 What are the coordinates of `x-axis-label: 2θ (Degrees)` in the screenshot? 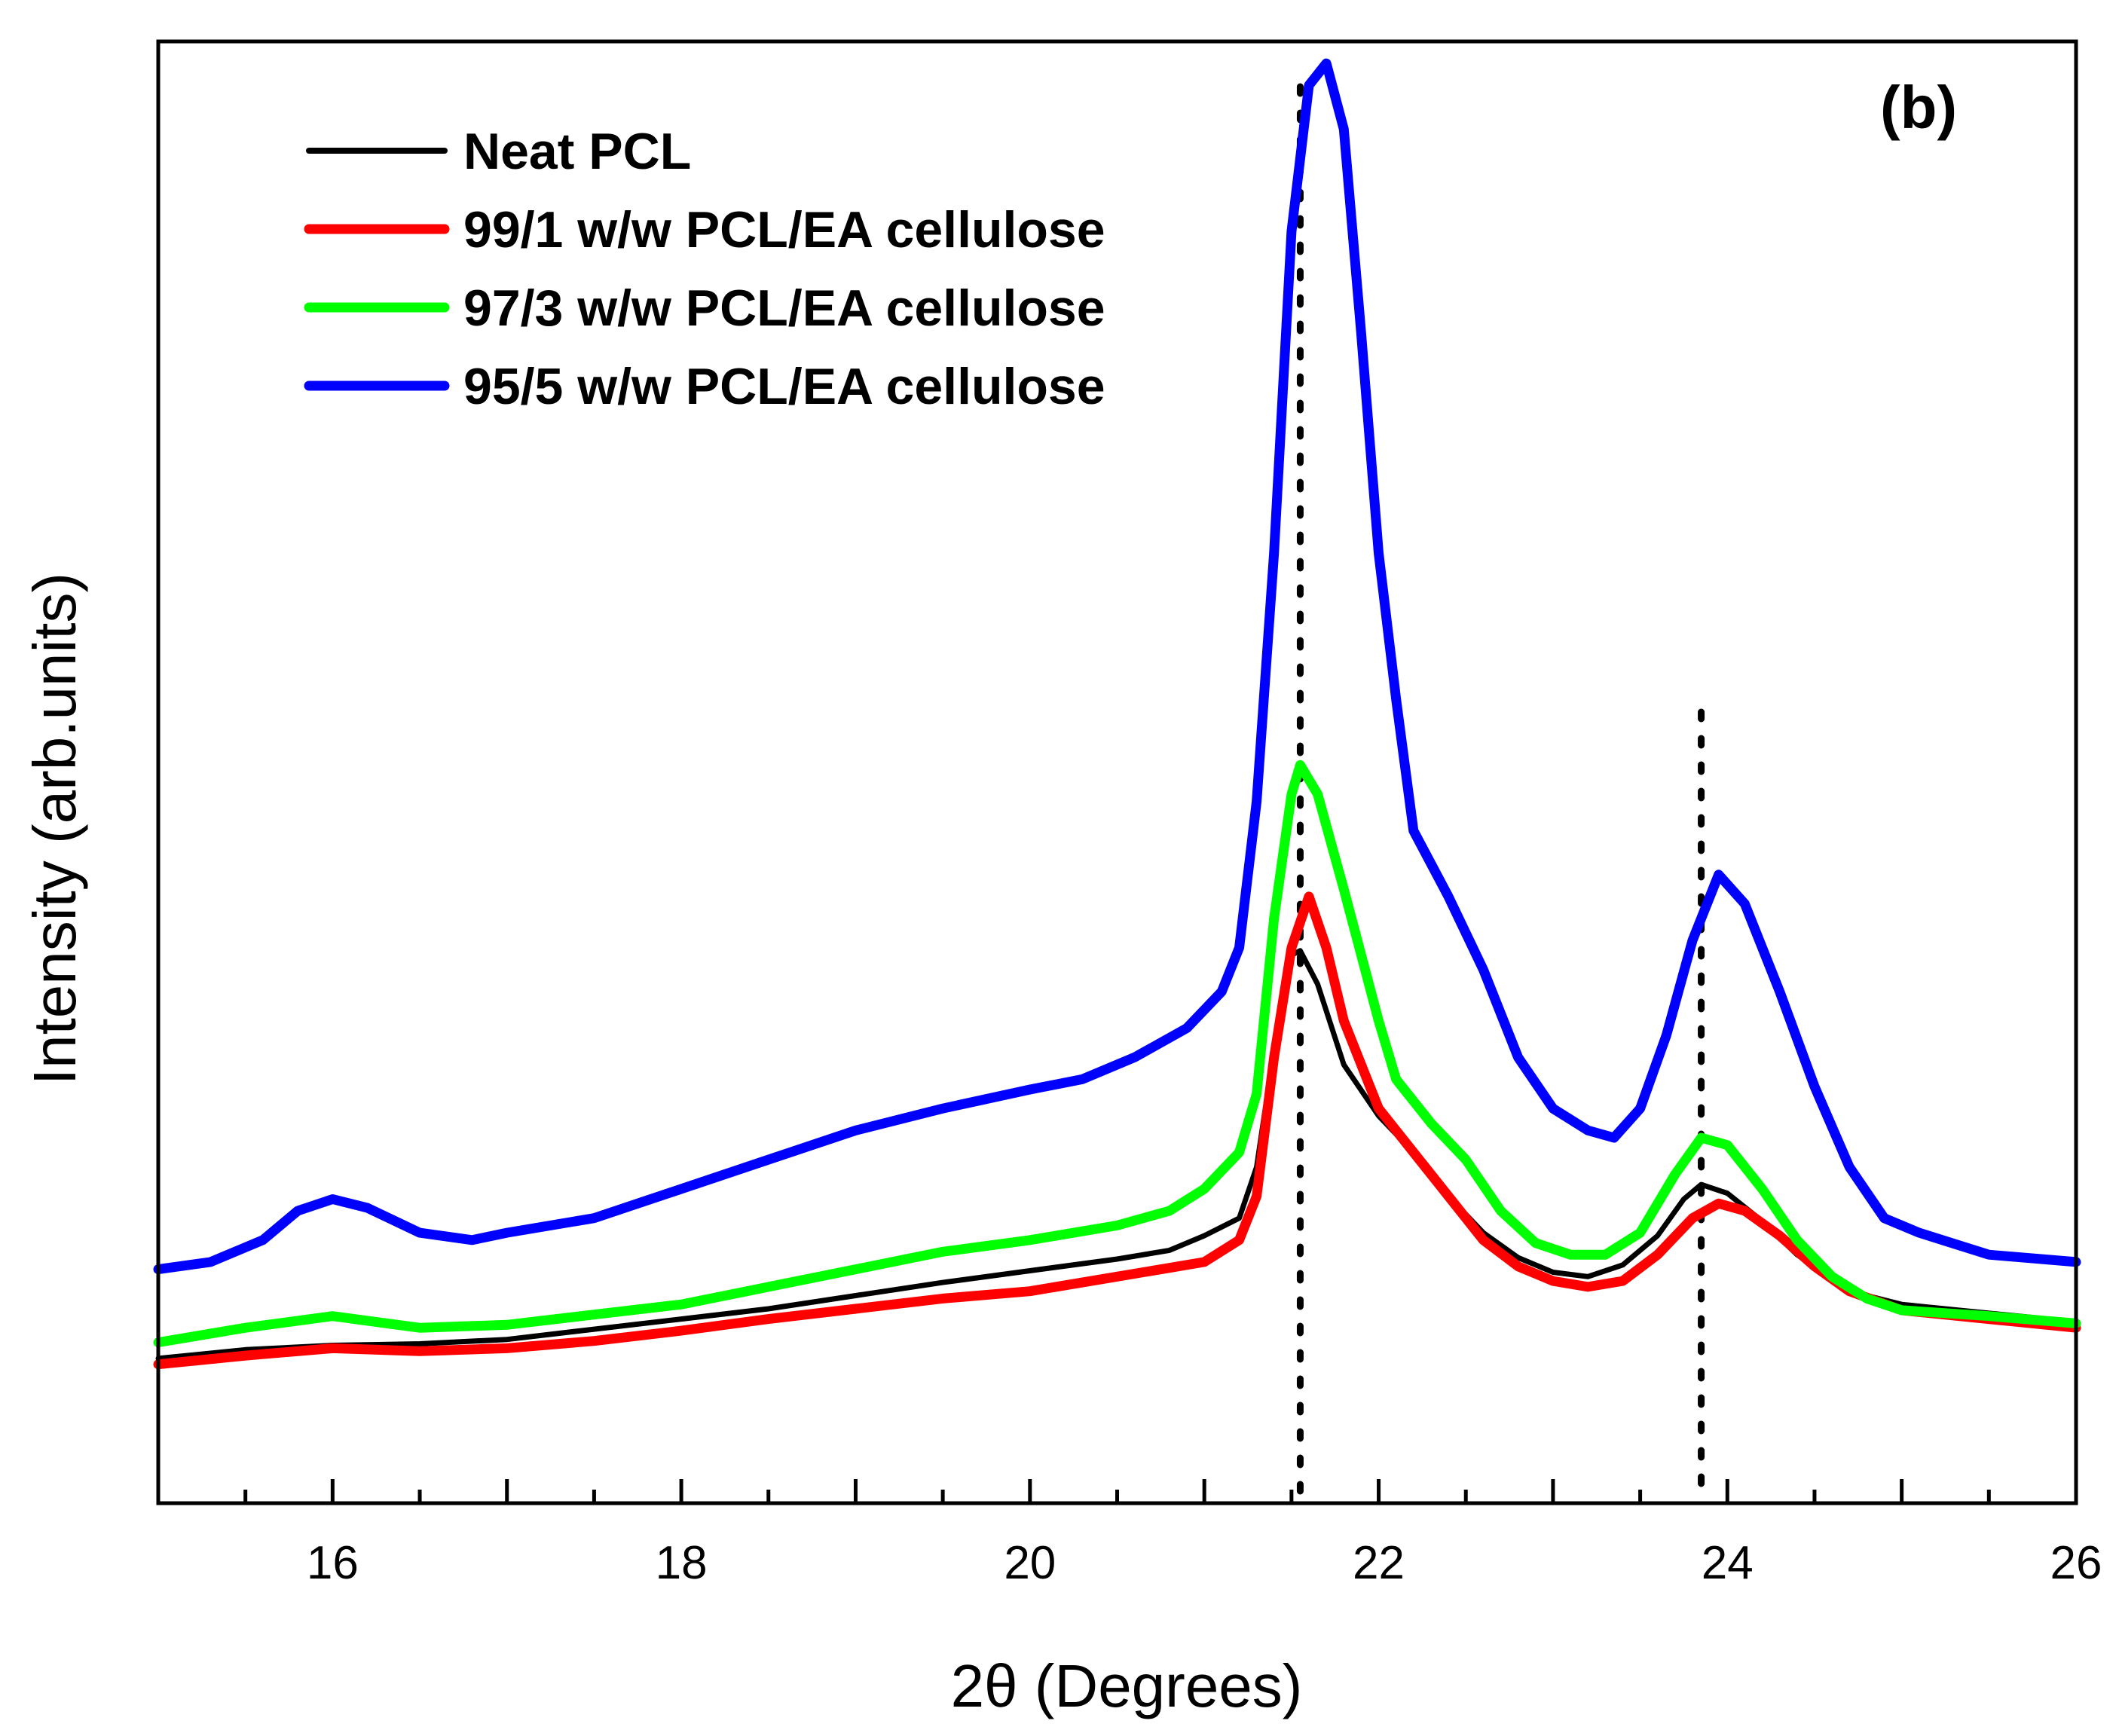 It's located at (1127, 1685).